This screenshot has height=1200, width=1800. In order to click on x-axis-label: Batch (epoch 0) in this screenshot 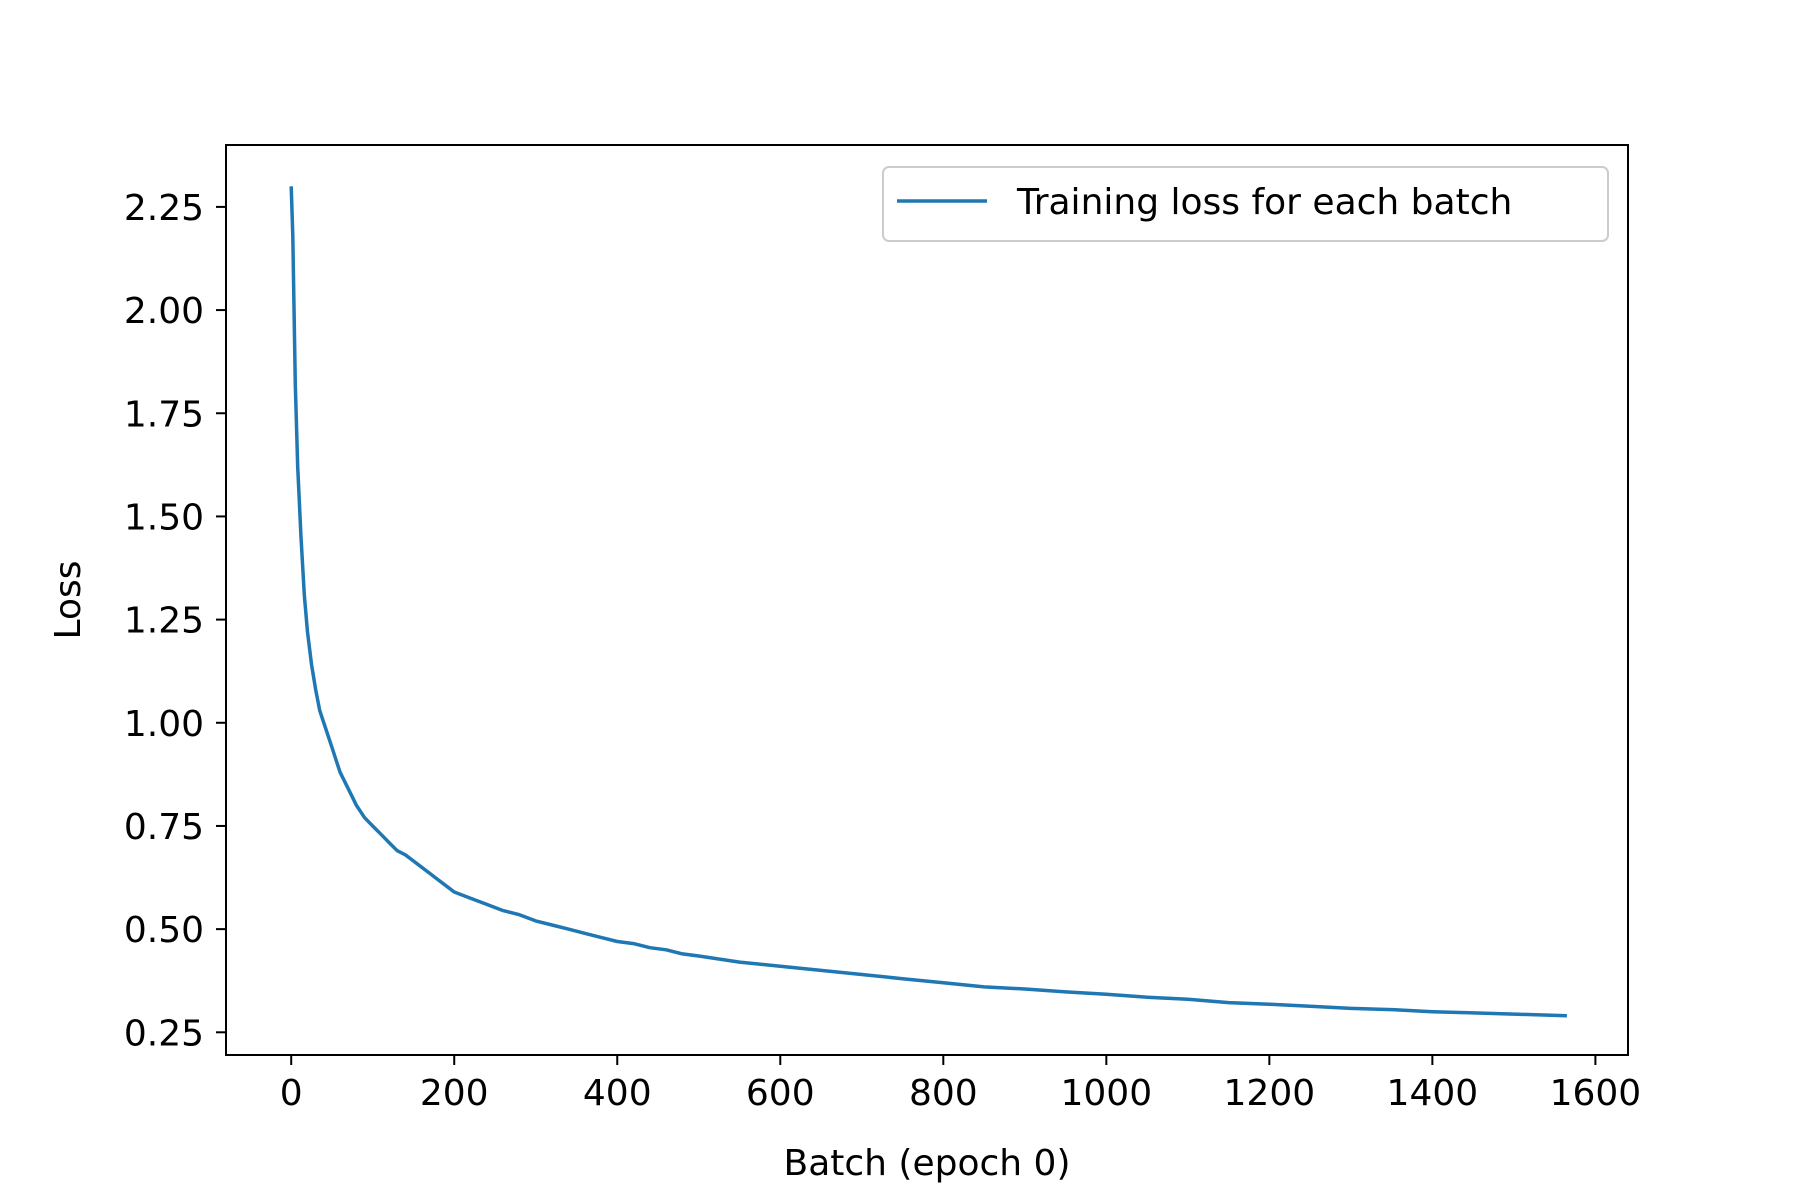, I will do `click(927, 1163)`.